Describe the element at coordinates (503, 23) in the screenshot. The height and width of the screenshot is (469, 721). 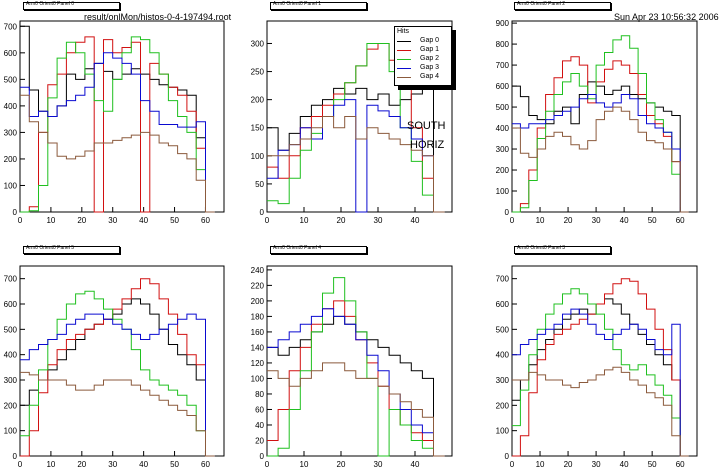
I see `y-tick-label: 900` at that location.